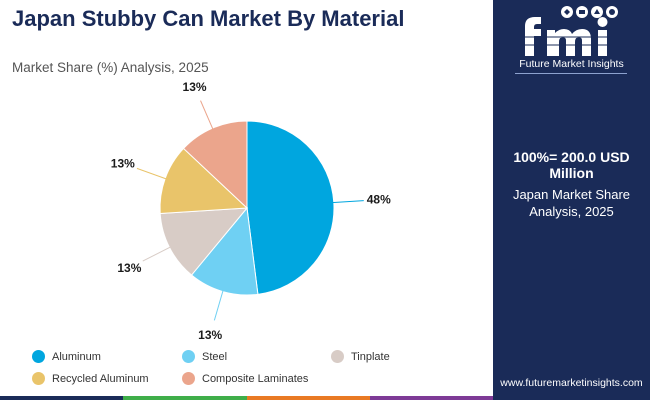 Image resolution: width=650 pixels, height=400 pixels. Describe the element at coordinates (571, 203) in the screenshot. I see `market-caption: Japan Market Share Analysis, 2025` at that location.